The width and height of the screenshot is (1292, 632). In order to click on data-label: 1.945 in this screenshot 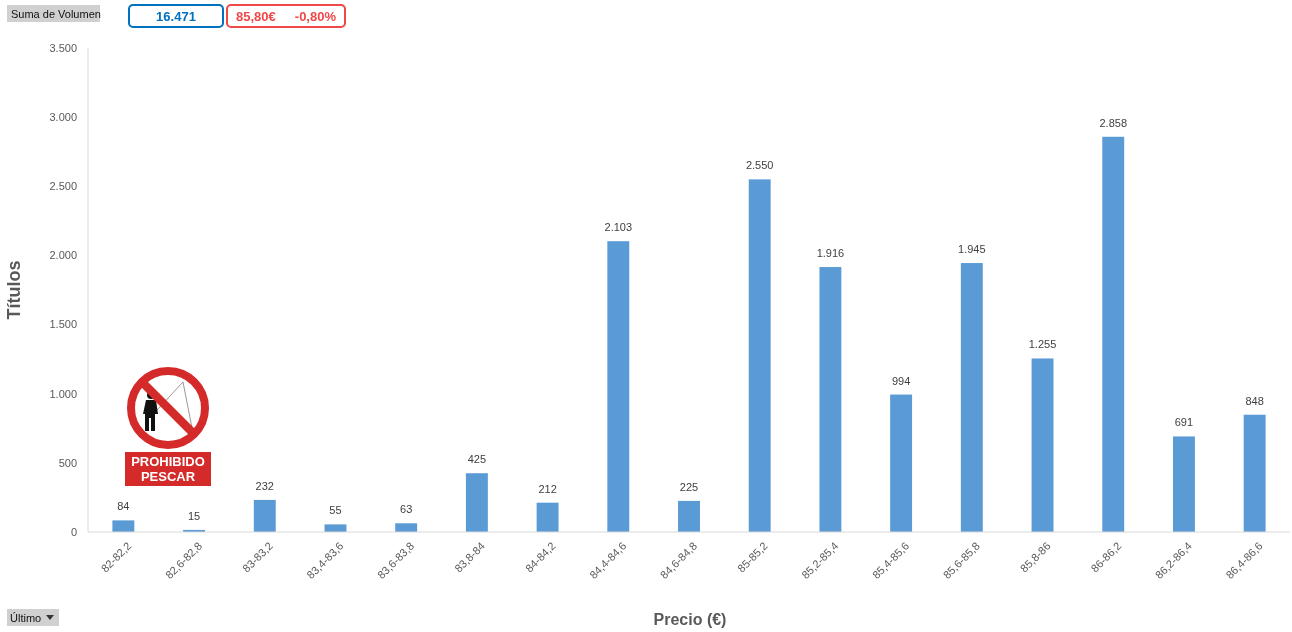, I will do `click(972, 249)`.